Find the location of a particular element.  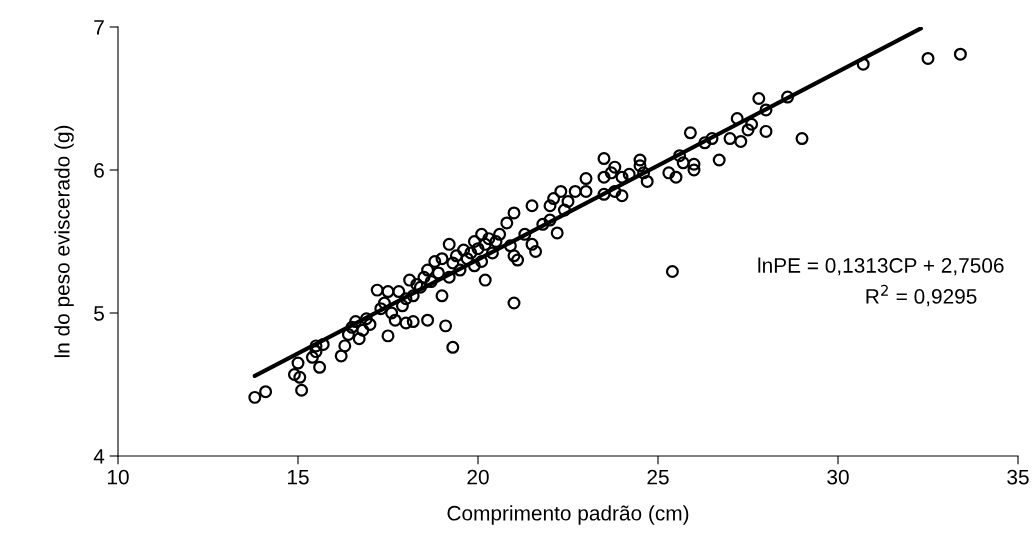

x-axis-title: Comprimento padrão (cm) is located at coordinates (568, 515).